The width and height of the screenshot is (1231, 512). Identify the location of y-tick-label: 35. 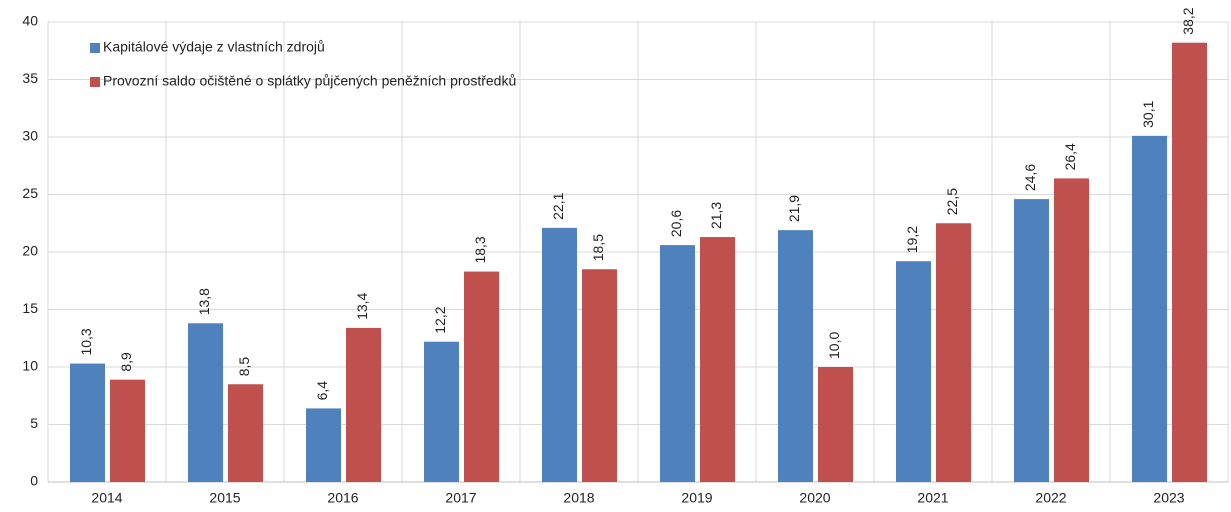
(30, 78).